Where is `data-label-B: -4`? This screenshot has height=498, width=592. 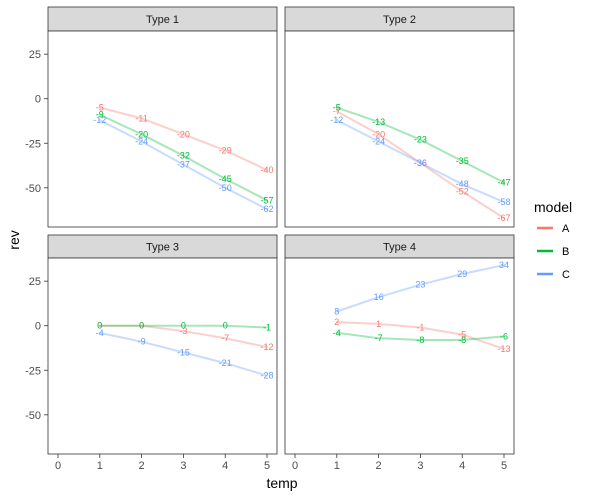
data-label-B: -4 is located at coordinates (337, 333).